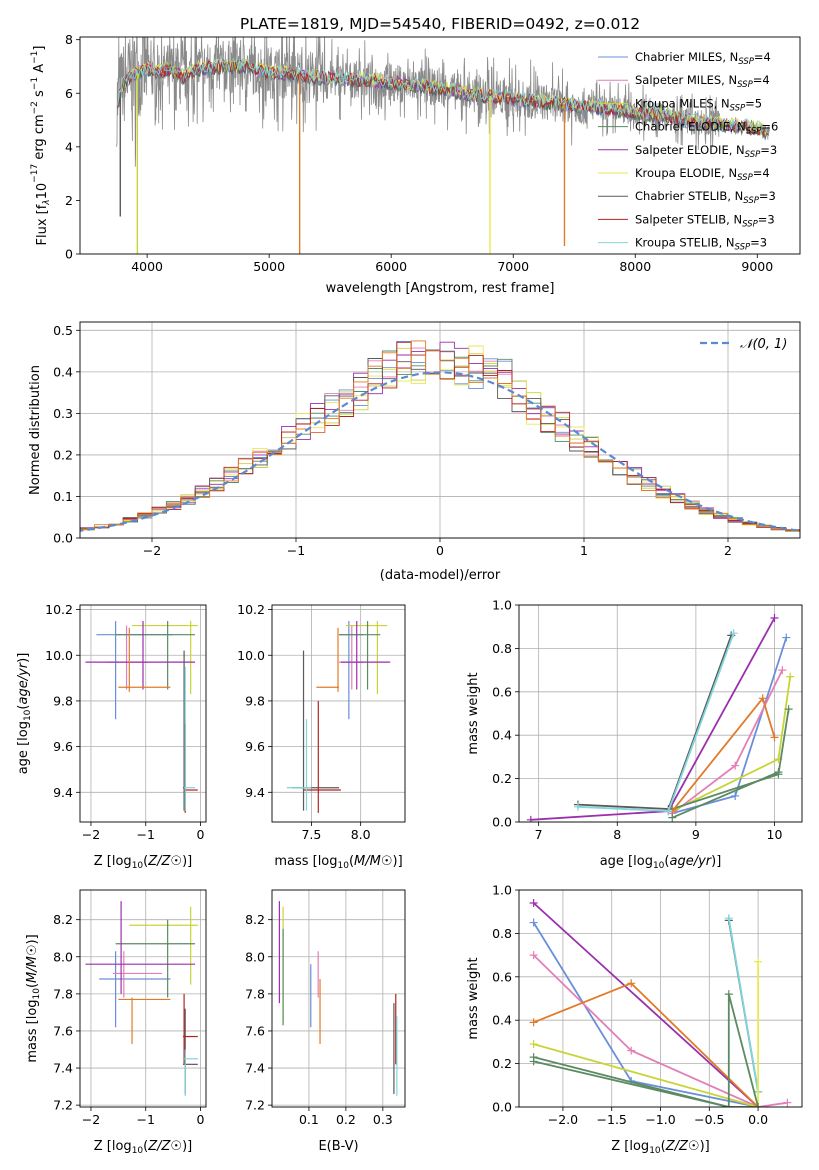 This screenshot has height=1170, width=819. I want to click on gaussian-reference-line, so click(440, 451).